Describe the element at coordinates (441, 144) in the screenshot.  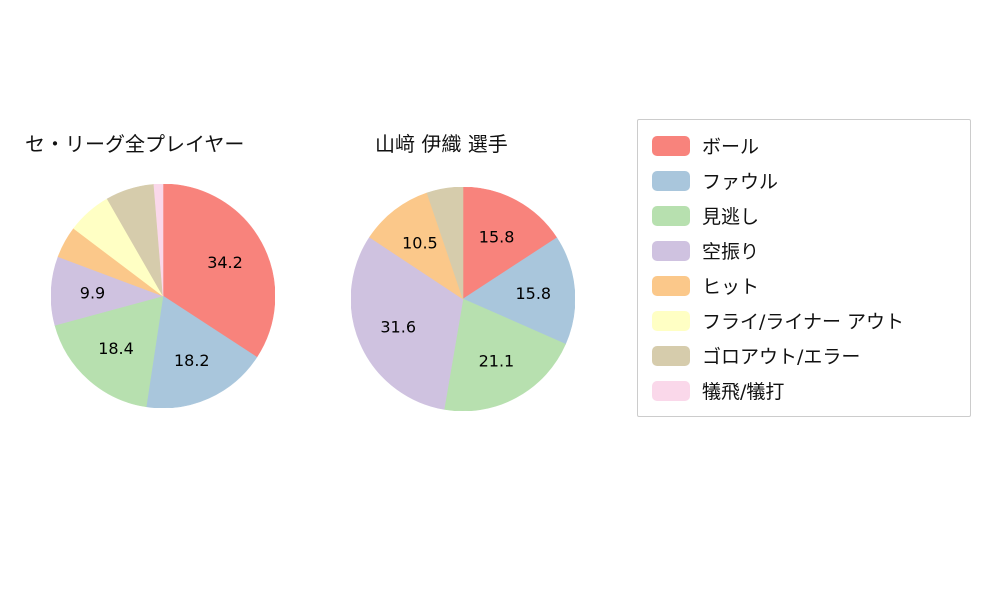
I see `right-pie-title: 山﨑 伊織 選手` at that location.